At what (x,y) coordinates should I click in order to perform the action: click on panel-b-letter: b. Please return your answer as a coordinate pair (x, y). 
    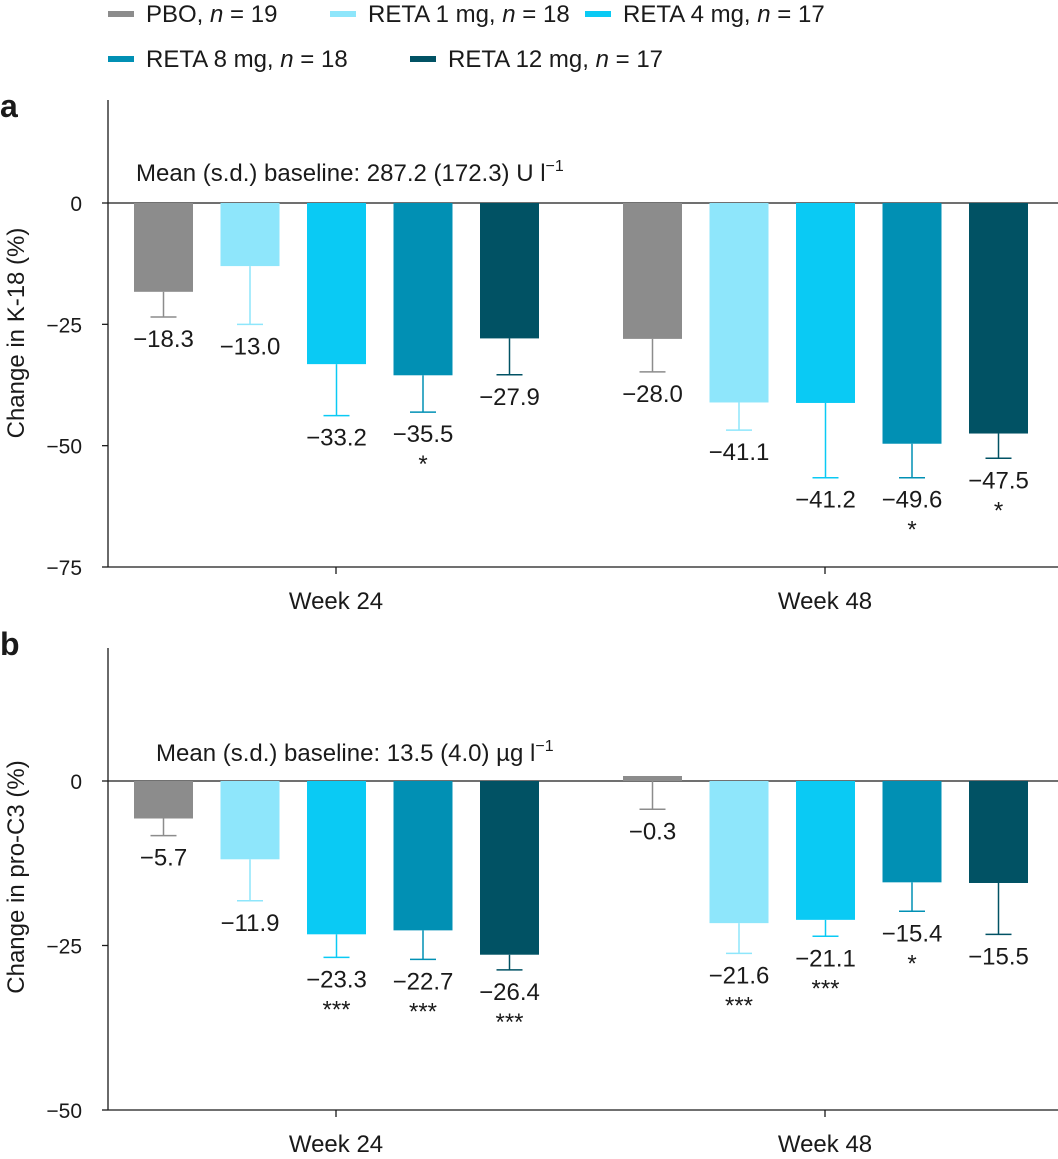
    Looking at the image, I should click on (10, 644).